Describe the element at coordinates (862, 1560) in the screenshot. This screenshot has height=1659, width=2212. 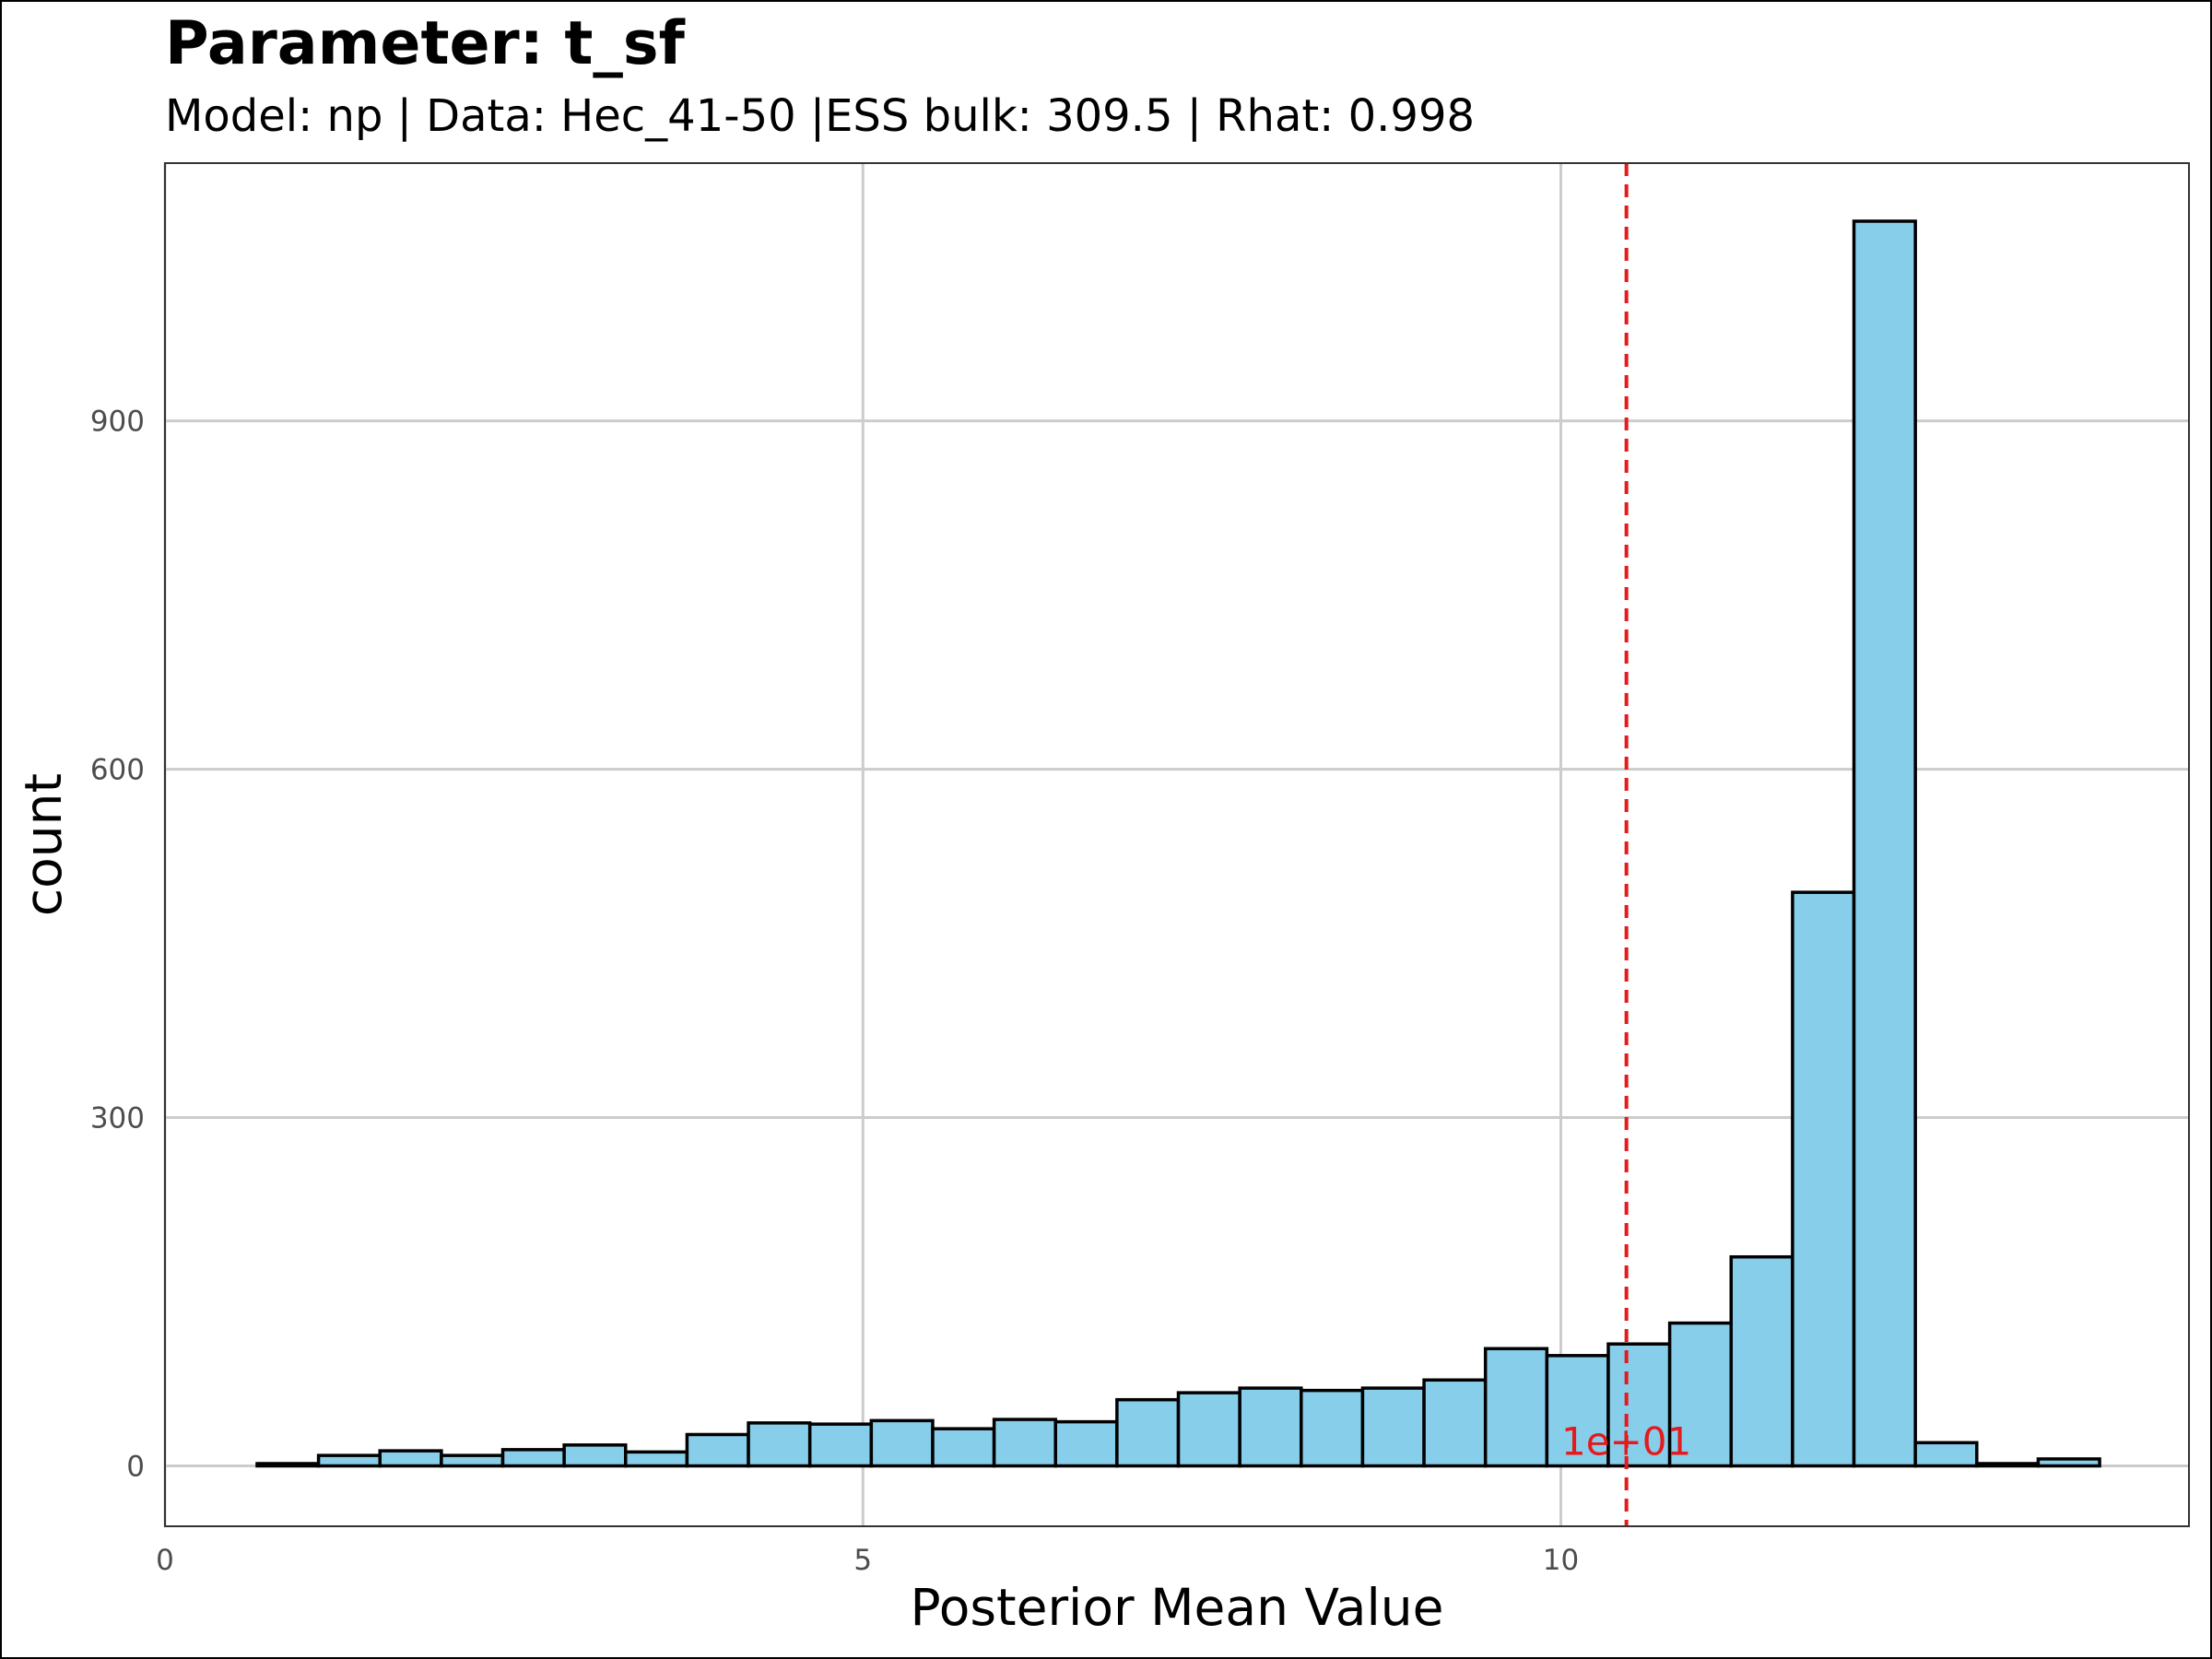
I see `x-tick-label: 5` at that location.